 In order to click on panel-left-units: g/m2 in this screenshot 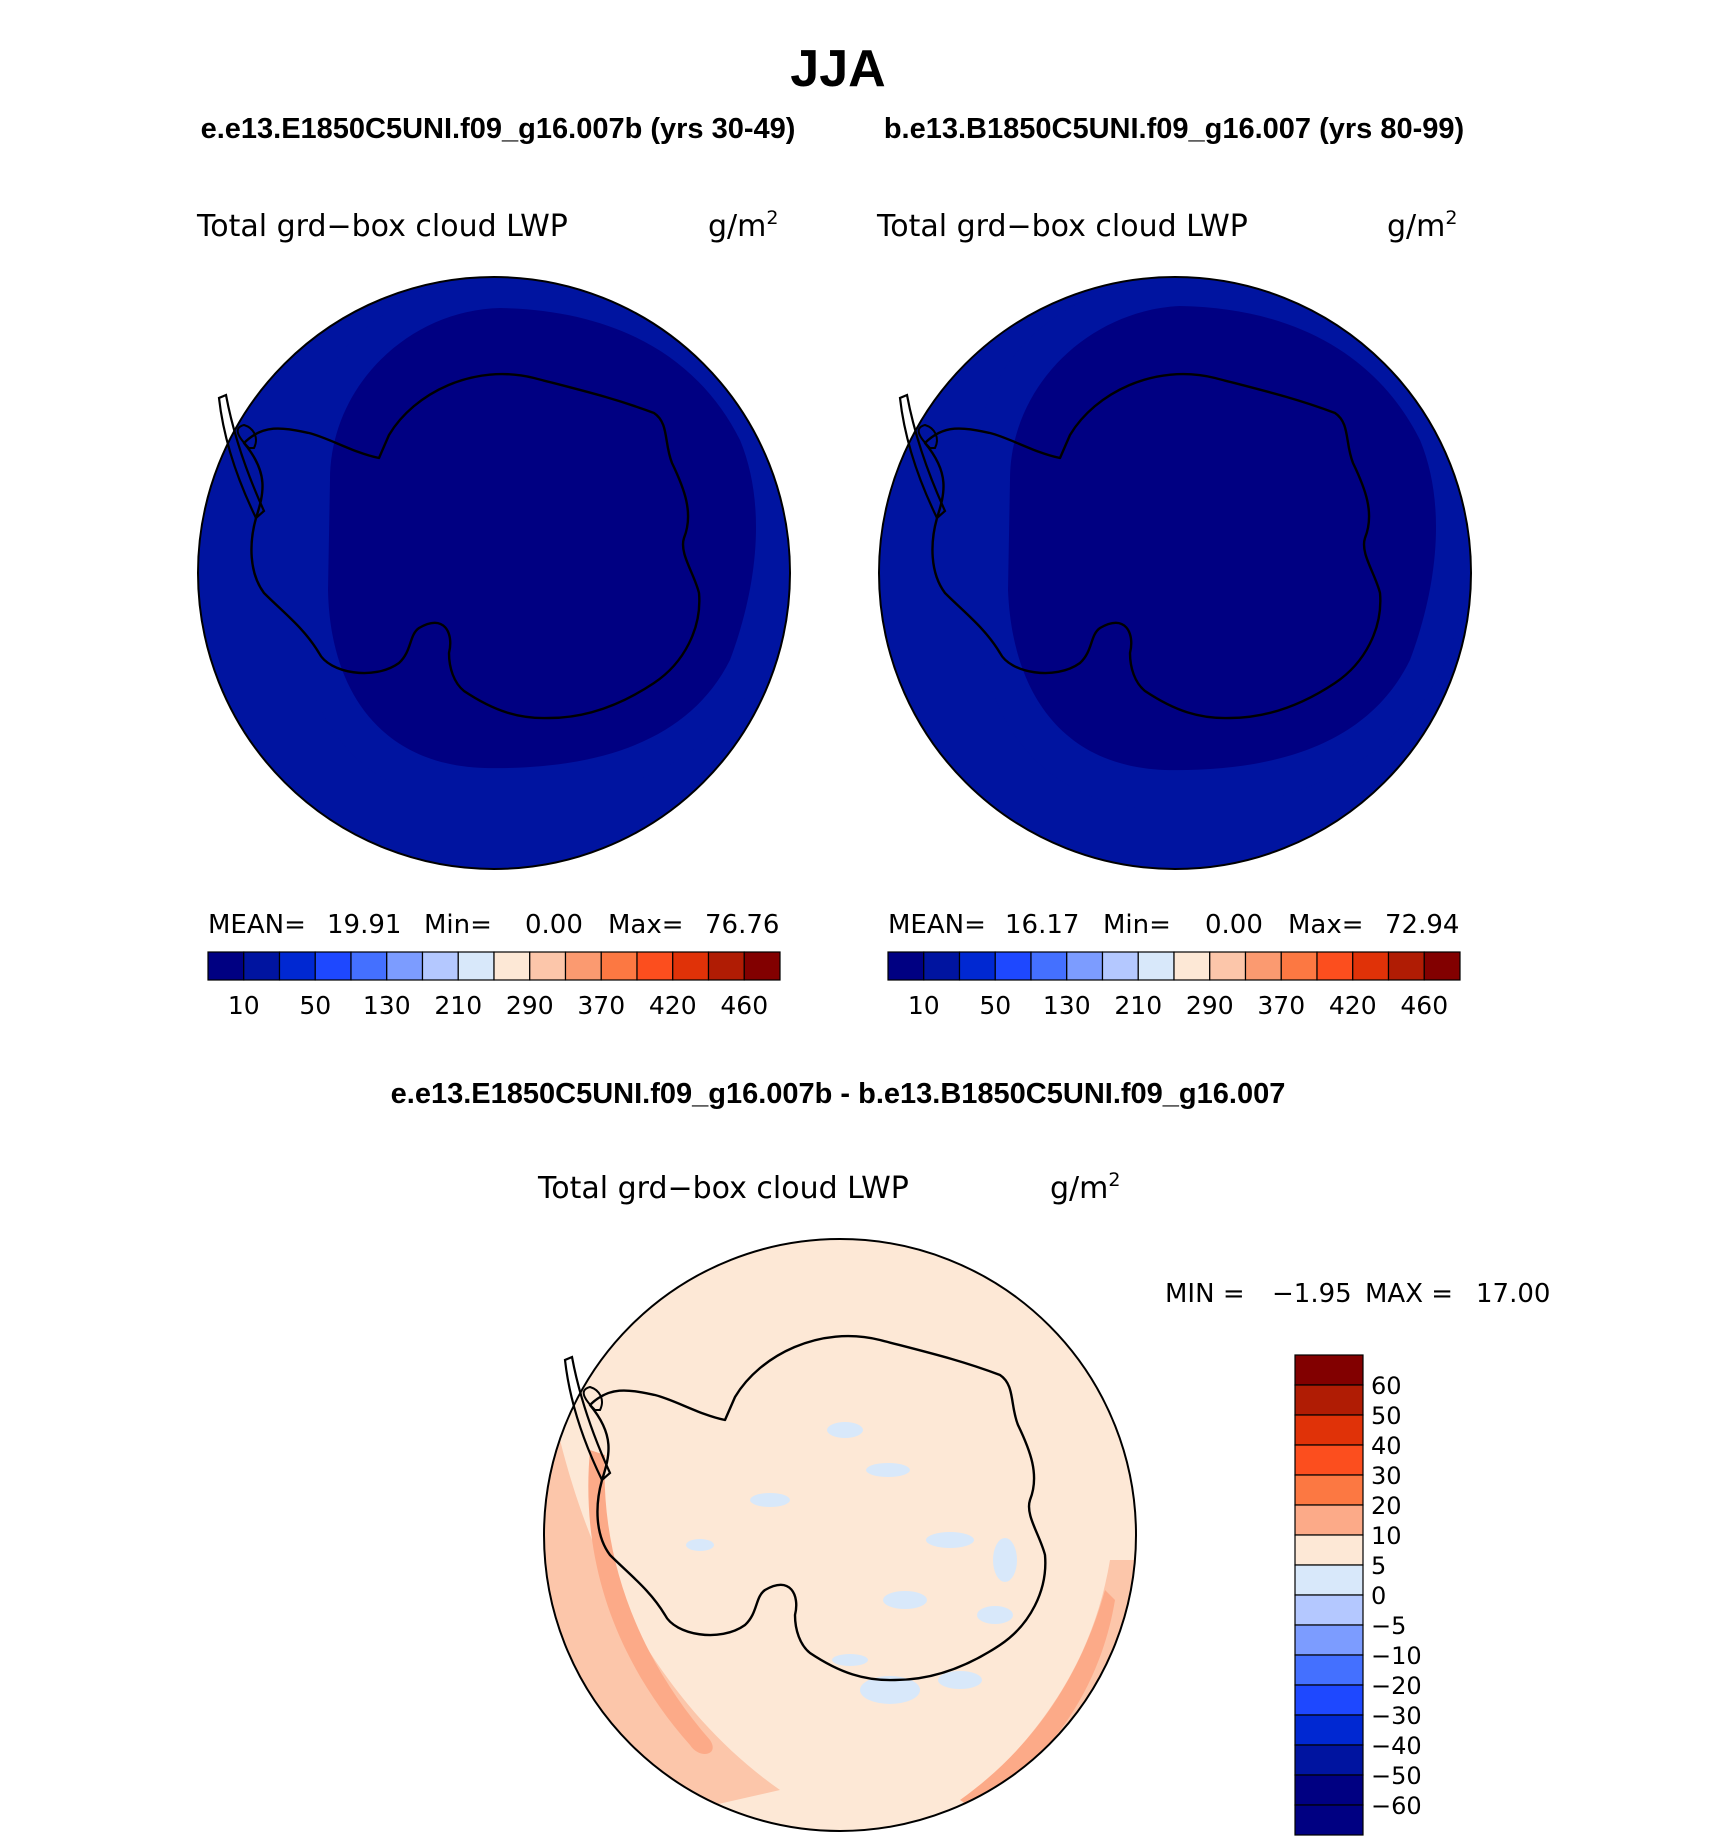, I will do `click(743, 225)`.